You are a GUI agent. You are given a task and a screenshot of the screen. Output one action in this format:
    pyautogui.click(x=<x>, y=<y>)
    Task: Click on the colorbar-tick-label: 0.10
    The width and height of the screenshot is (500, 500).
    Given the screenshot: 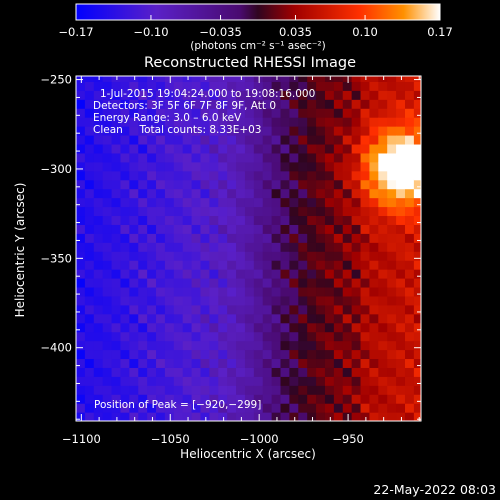 What is the action you would take?
    pyautogui.click(x=365, y=32)
    